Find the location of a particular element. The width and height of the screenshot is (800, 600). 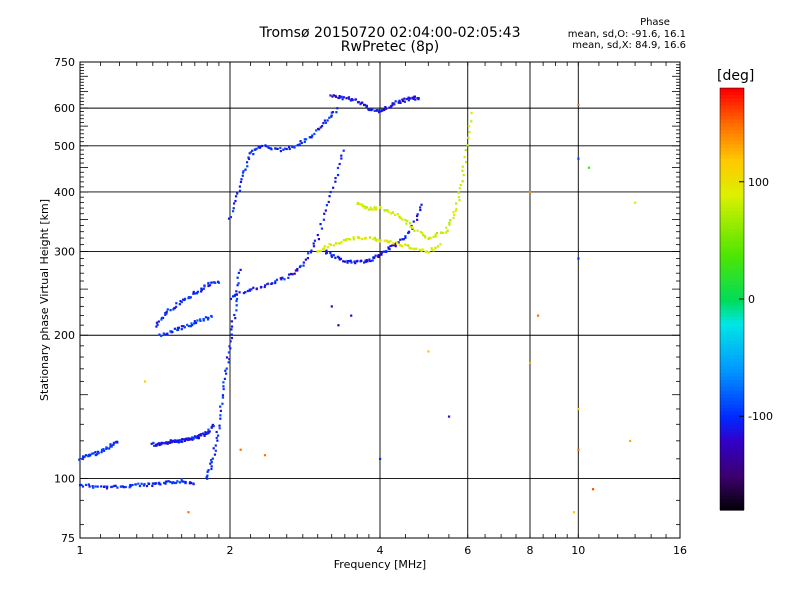

x-tick-label: 10 is located at coordinates (578, 550).